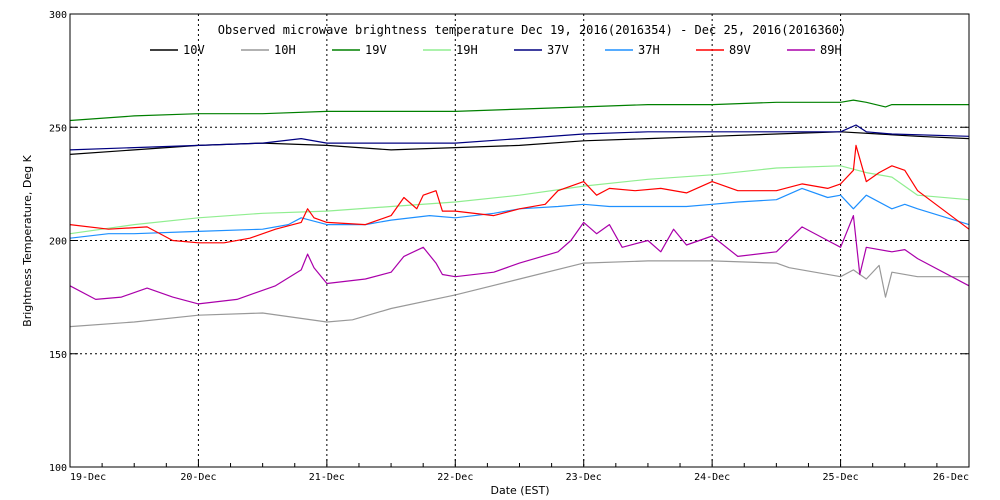 This screenshot has width=1000, height=500. I want to click on y-tick-label: 250, so click(58, 128).